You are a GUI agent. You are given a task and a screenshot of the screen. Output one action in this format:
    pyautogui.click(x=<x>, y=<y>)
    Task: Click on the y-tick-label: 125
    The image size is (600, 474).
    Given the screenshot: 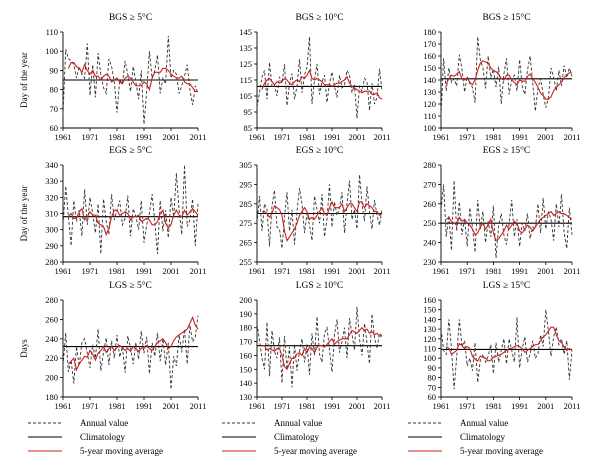 What is the action you would take?
    pyautogui.click(x=245, y=64)
    